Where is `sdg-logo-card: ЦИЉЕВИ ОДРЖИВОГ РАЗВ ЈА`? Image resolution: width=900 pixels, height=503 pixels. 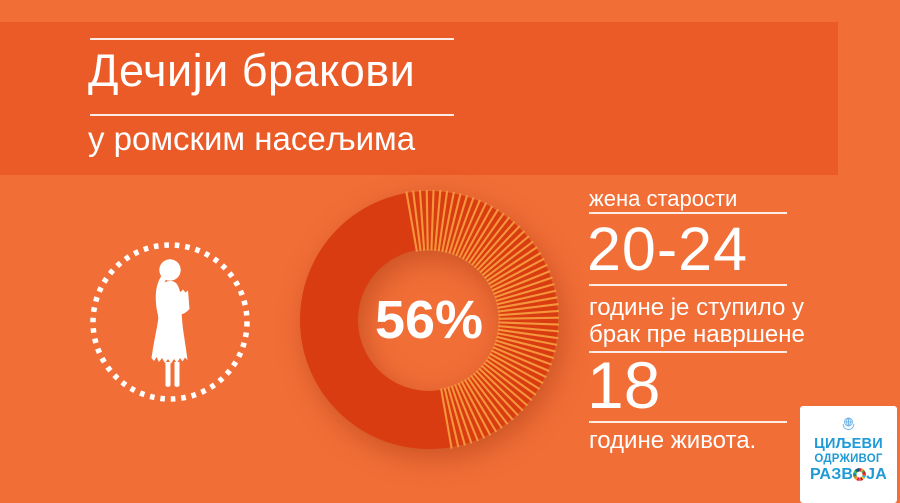
sdg-logo-card: ЦИЉЕВИ ОДРЖИВОГ РАЗВ ЈА is located at coordinates (848, 454).